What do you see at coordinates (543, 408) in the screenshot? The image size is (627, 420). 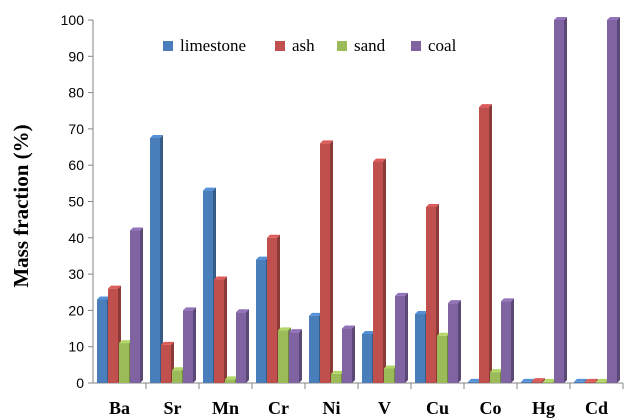 I see `x-tick-label: Hg` at bounding box center [543, 408].